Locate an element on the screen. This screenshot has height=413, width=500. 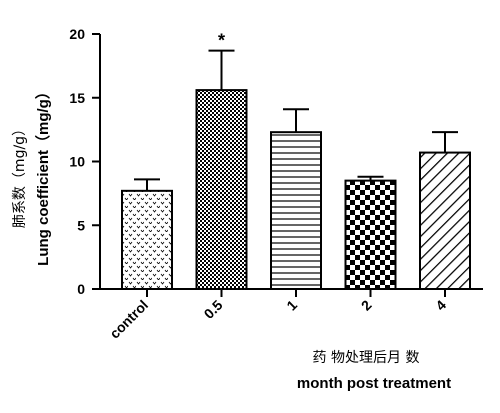
x-axis-title-en: month post treatment is located at coordinates (374, 383).